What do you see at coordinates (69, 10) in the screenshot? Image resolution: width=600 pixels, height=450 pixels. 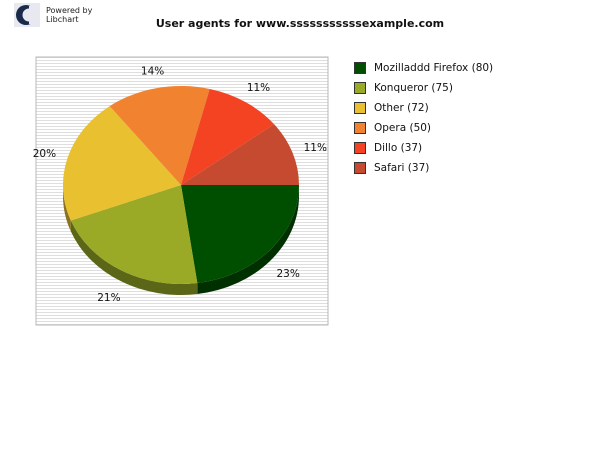 I see `powered-by-text: Powered by` at bounding box center [69, 10].